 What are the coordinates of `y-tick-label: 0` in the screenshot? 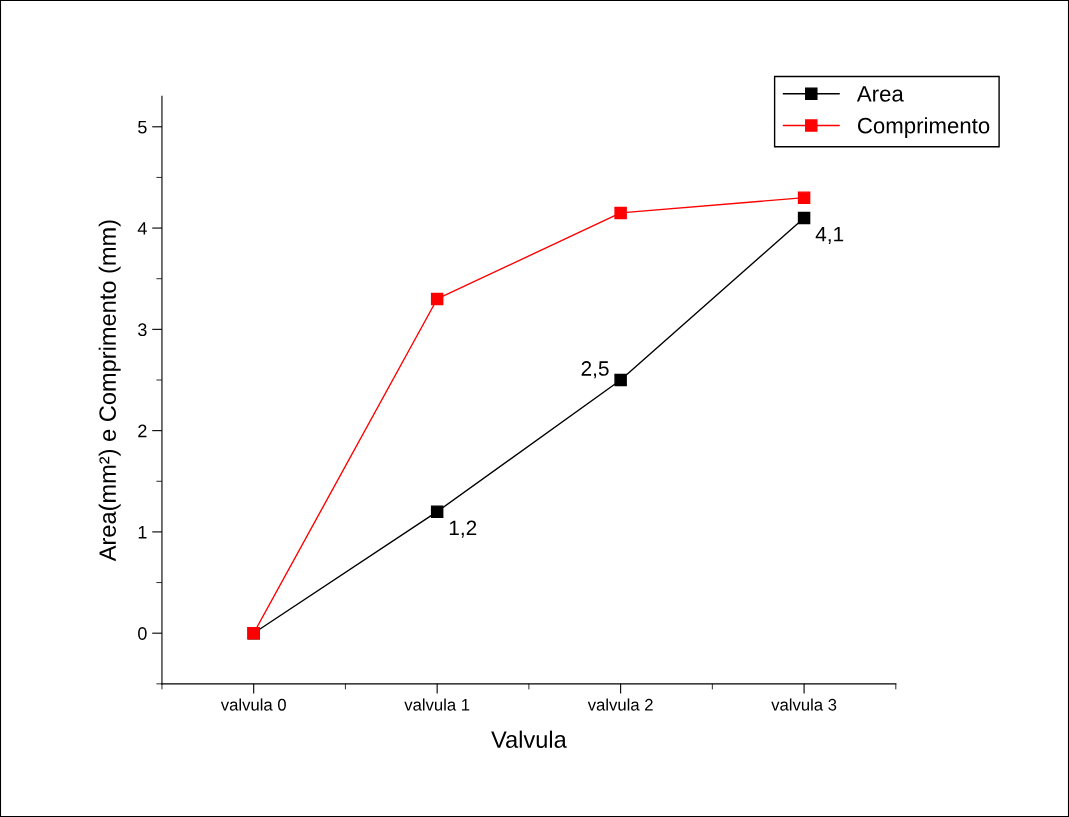 It's located at (142, 633).